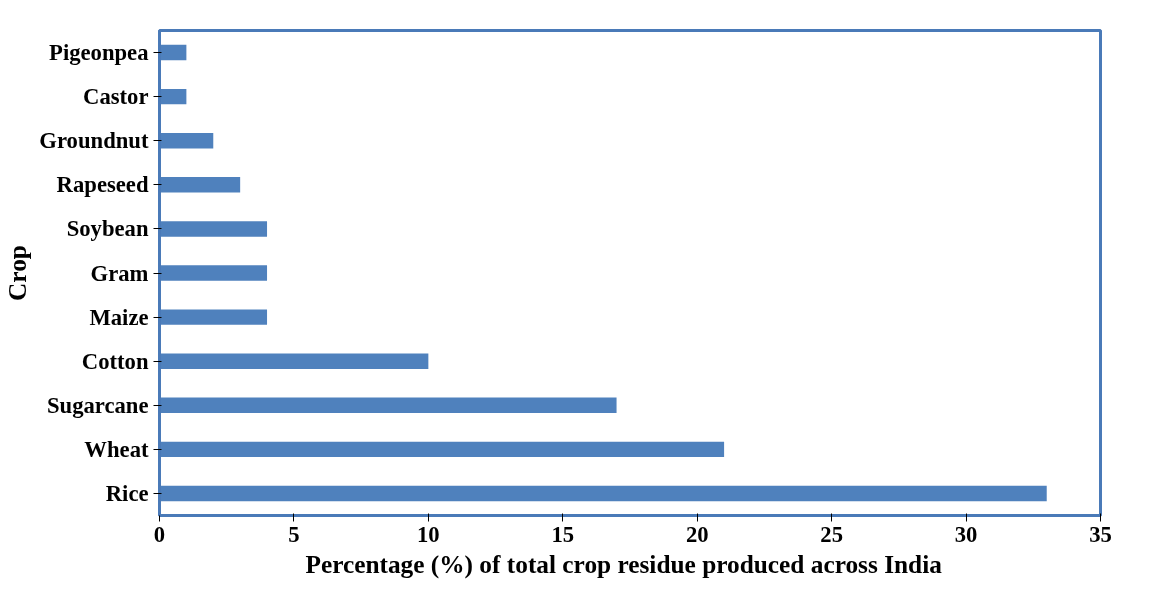  Describe the element at coordinates (294, 534) in the screenshot. I see `x-tick-label: 5` at that location.